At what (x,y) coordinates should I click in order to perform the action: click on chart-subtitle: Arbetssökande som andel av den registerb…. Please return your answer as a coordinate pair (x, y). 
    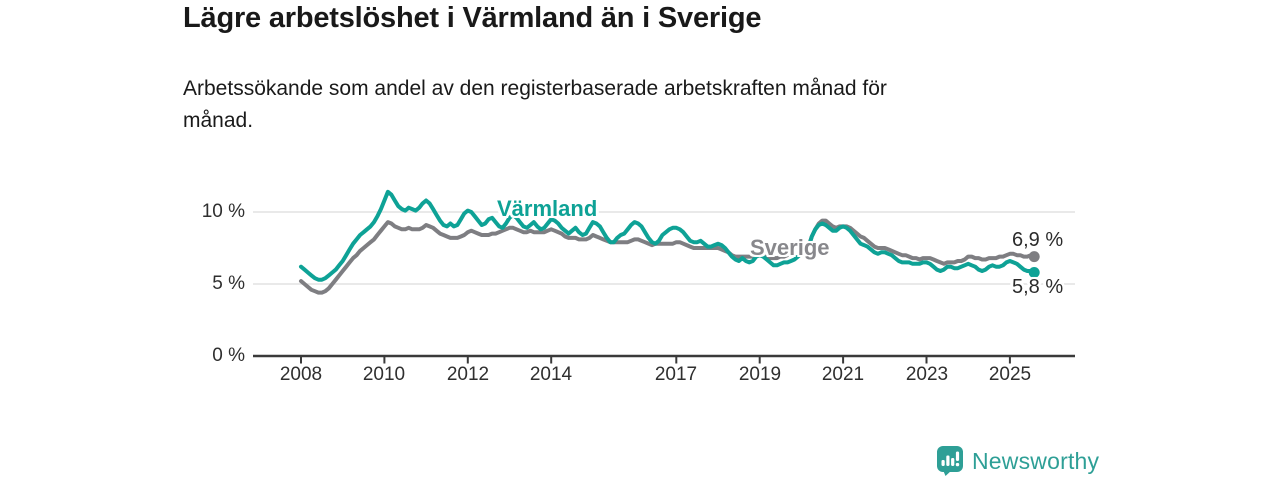
    Looking at the image, I should click on (535, 105).